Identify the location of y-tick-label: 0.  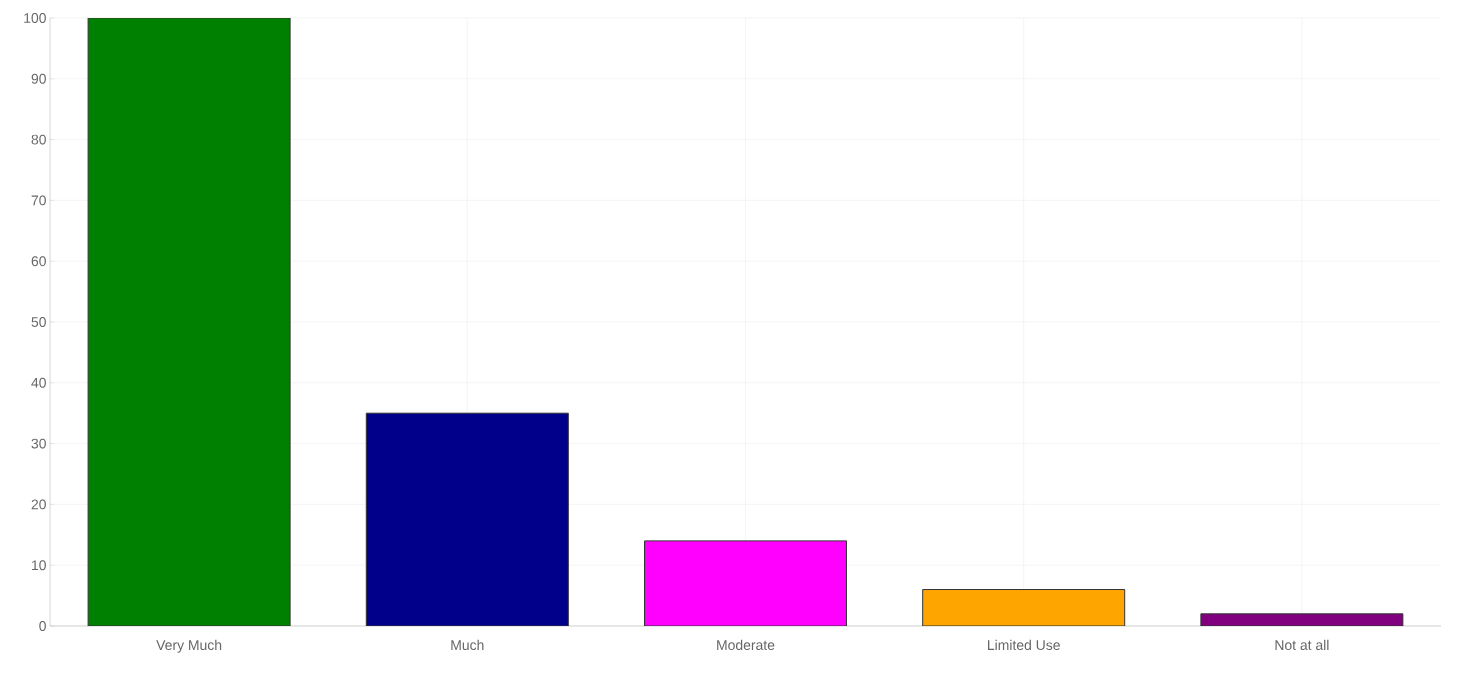
(42, 626).